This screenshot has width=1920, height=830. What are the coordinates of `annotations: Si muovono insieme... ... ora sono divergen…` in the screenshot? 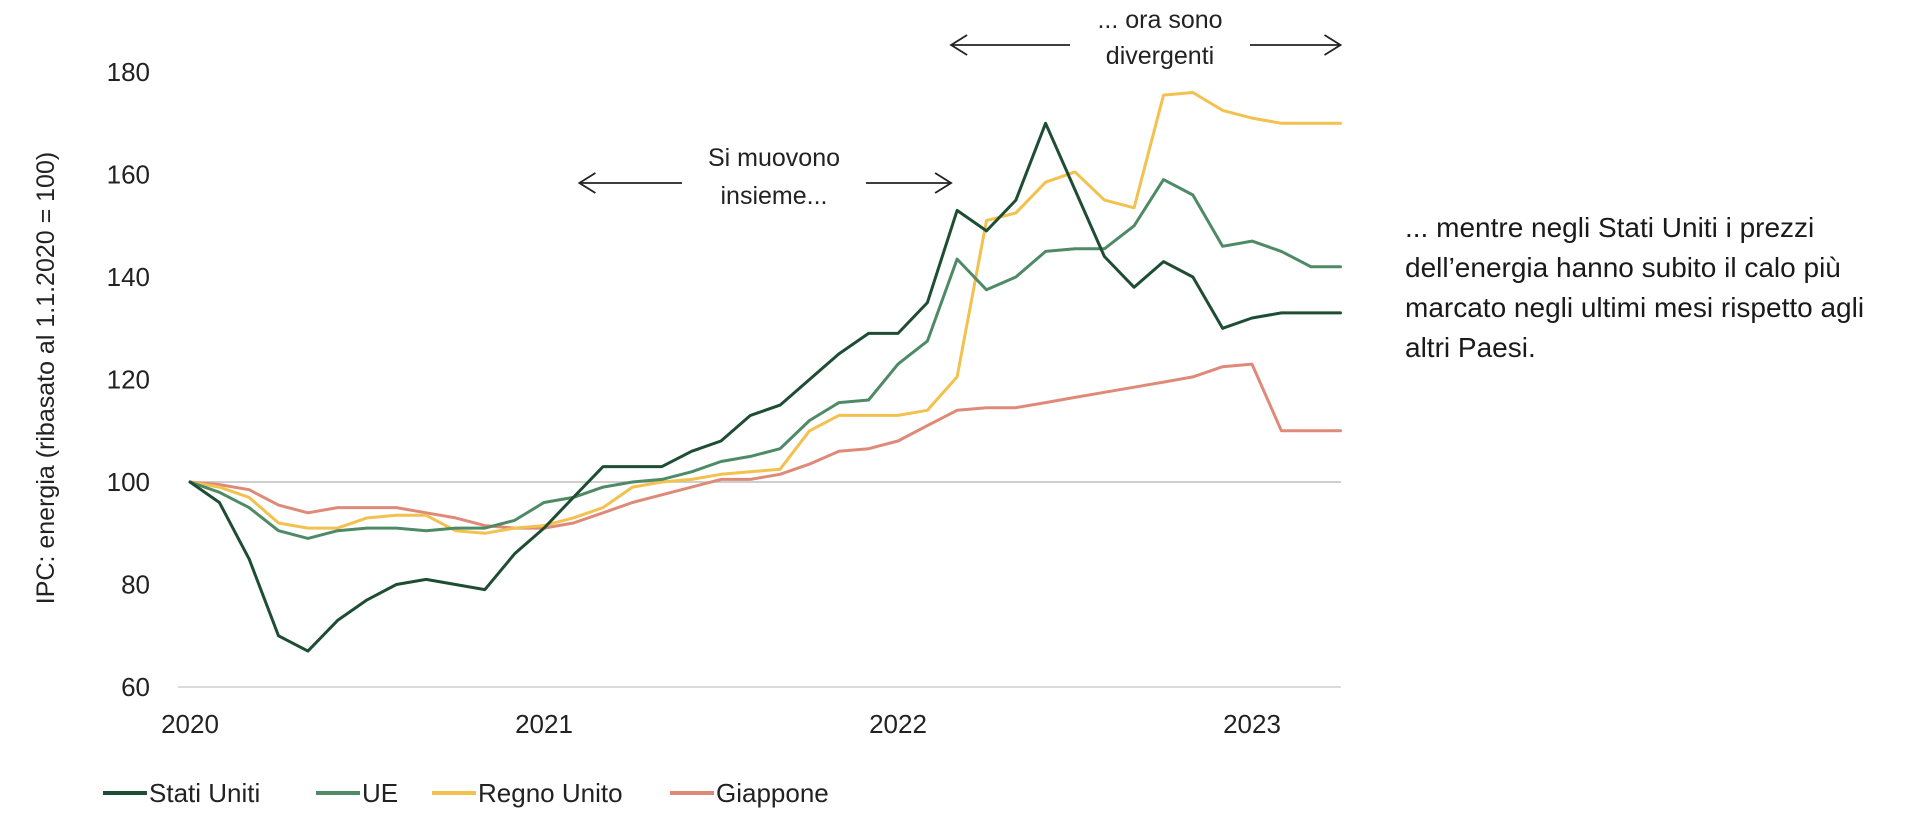 It's located at (960, 108).